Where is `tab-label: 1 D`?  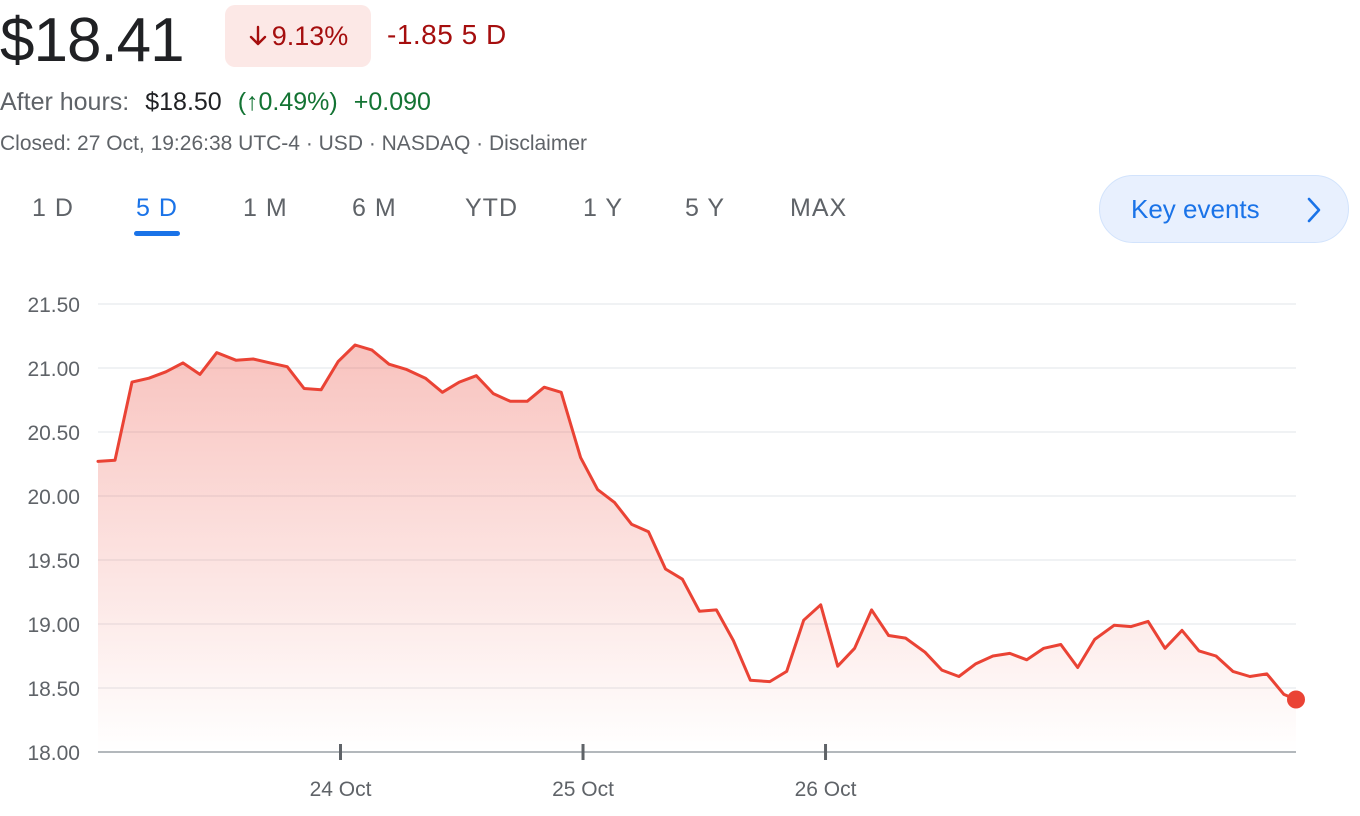
tab-label: 1 D is located at coordinates (53, 208).